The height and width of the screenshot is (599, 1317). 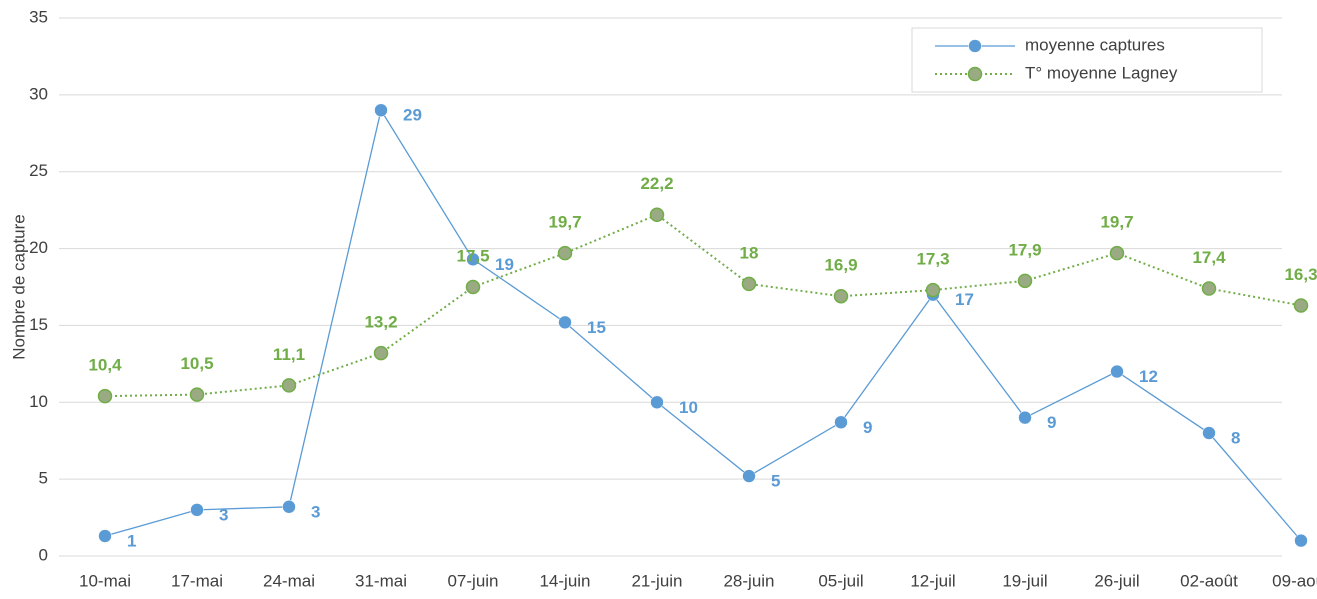 I want to click on data-label: 17,5, so click(x=472, y=255).